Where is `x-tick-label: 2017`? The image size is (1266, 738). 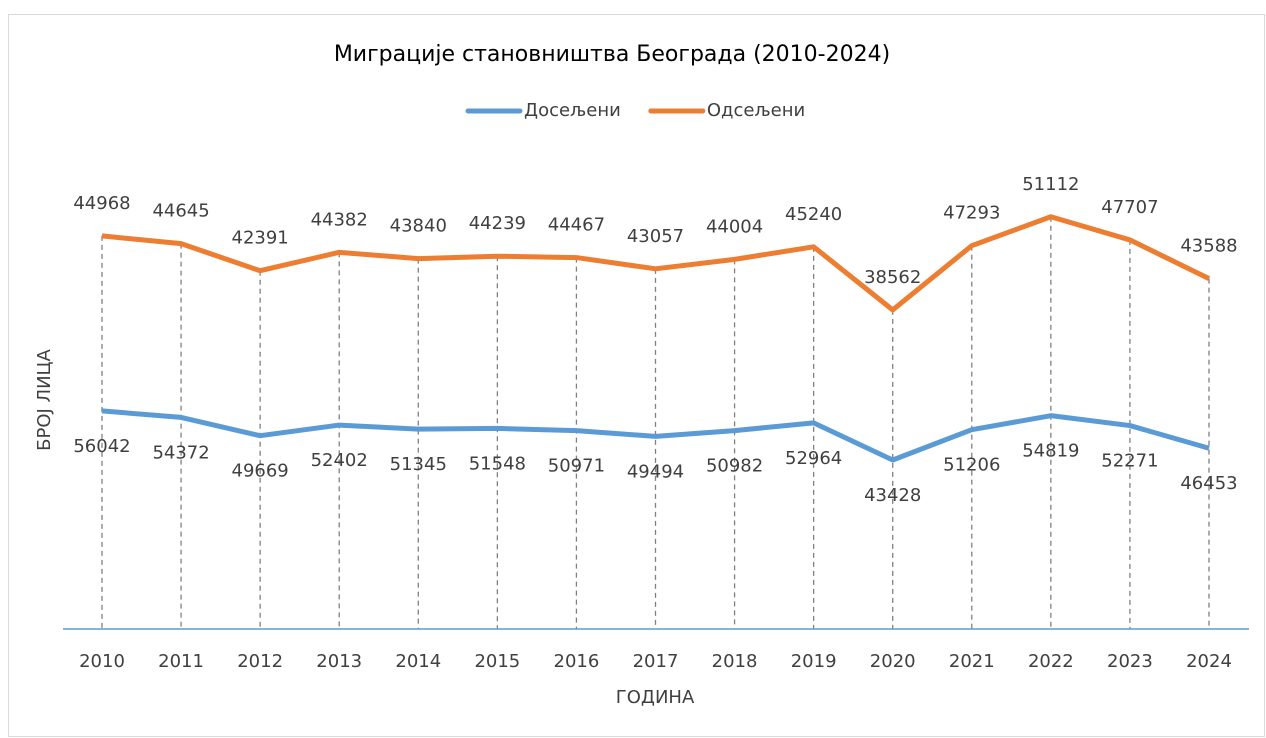 x-tick-label: 2017 is located at coordinates (656, 661).